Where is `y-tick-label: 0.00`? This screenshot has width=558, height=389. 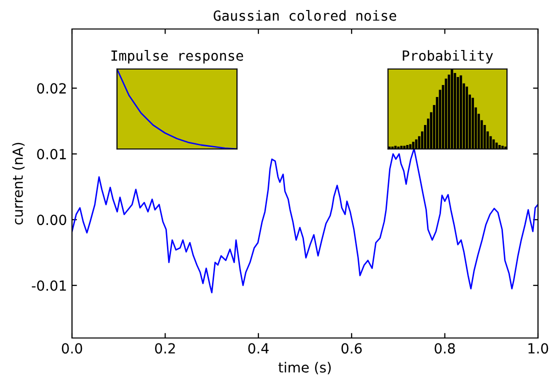 y-tick-label: 0.00 is located at coordinates (51, 220).